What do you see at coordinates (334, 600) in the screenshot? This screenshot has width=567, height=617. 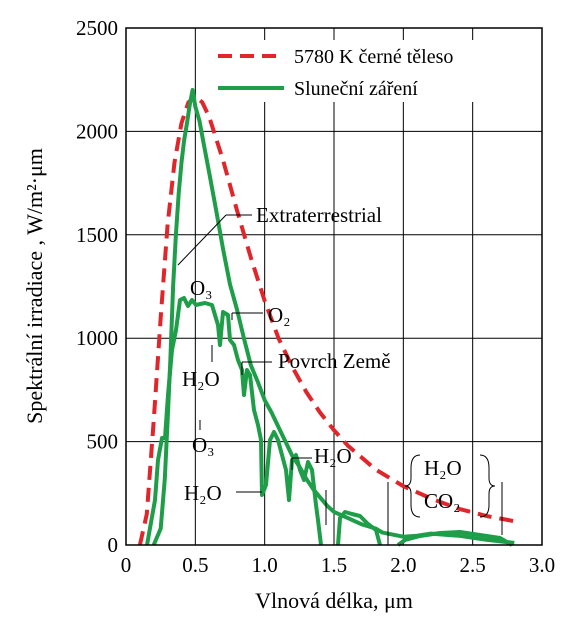 I see `x-axis-title: Vlnová délka, μm` at bounding box center [334, 600].